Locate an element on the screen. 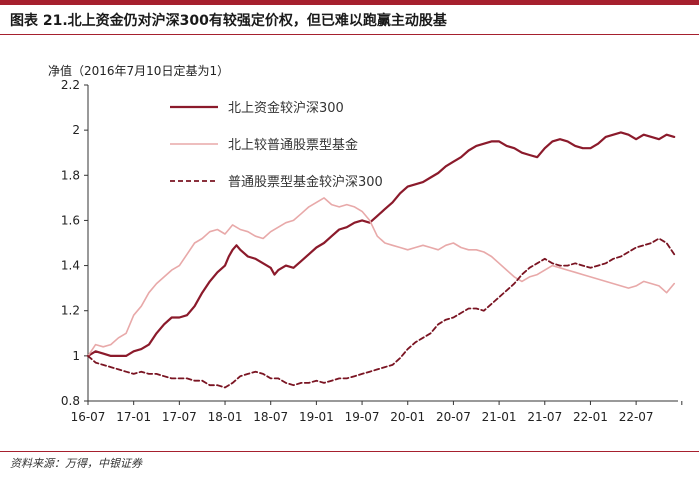  legend-label-2: 北上较普通股票型基金 is located at coordinates (293, 145).